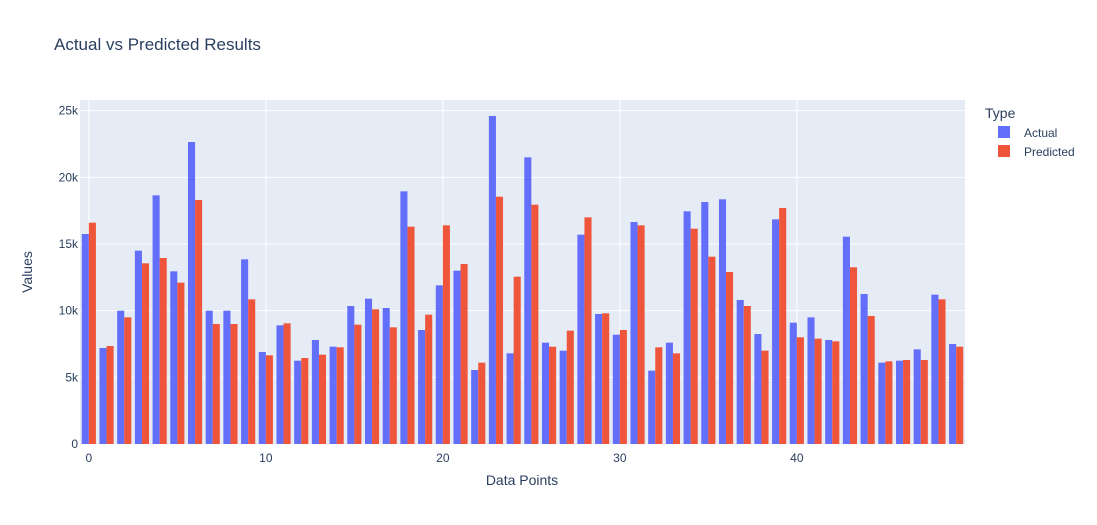 The height and width of the screenshot is (525, 1097). I want to click on legend-label-actual: Actual, so click(1040, 133).